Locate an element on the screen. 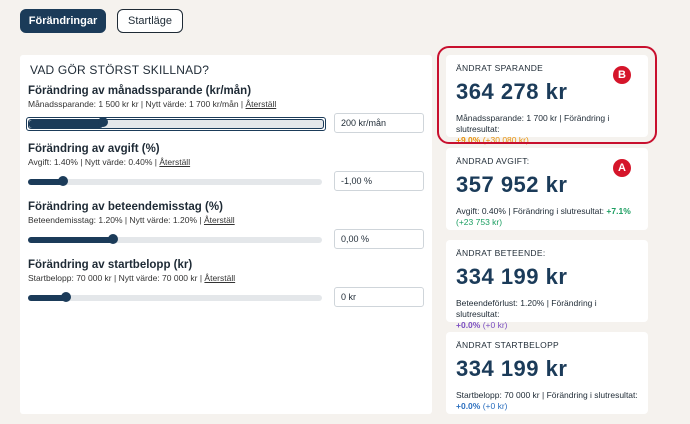  behaviour-slider is located at coordinates (175, 239).